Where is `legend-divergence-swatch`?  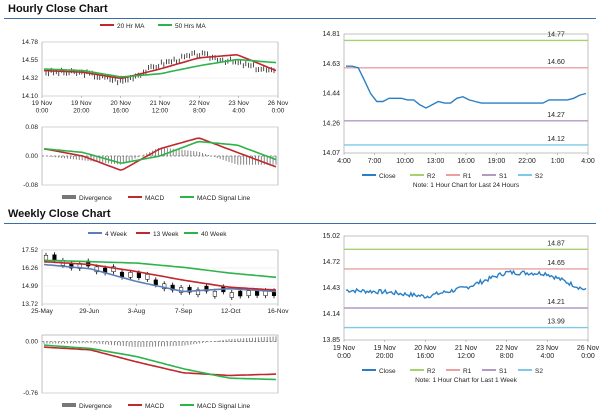 legend-divergence-swatch is located at coordinates (69, 197).